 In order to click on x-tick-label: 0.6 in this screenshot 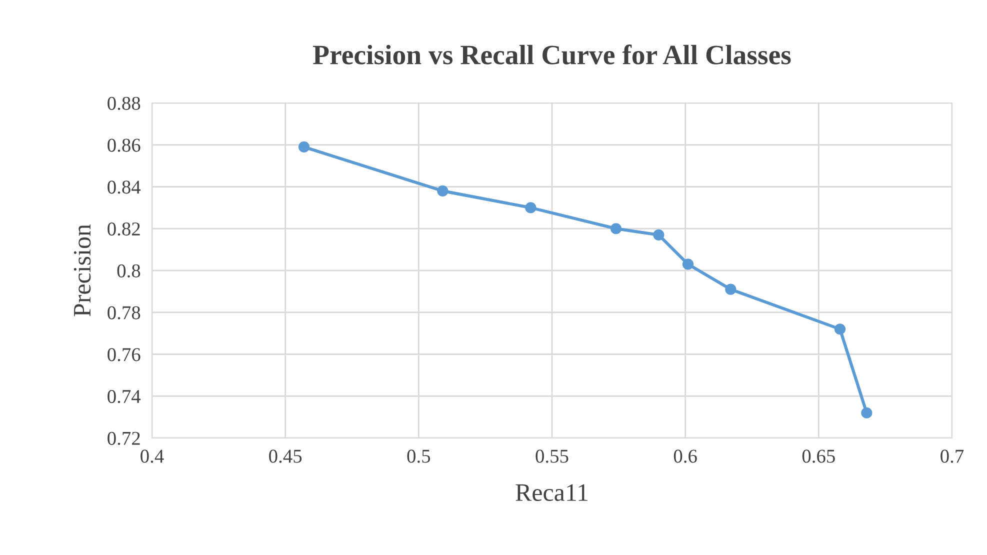, I will do `click(685, 456)`.